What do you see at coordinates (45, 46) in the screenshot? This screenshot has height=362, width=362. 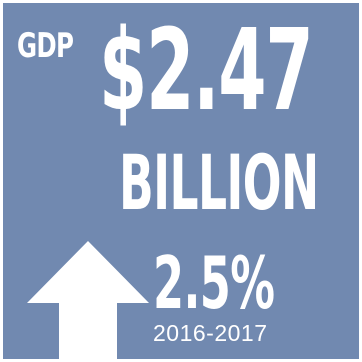 I see `gdp-label: GDP` at bounding box center [45, 46].